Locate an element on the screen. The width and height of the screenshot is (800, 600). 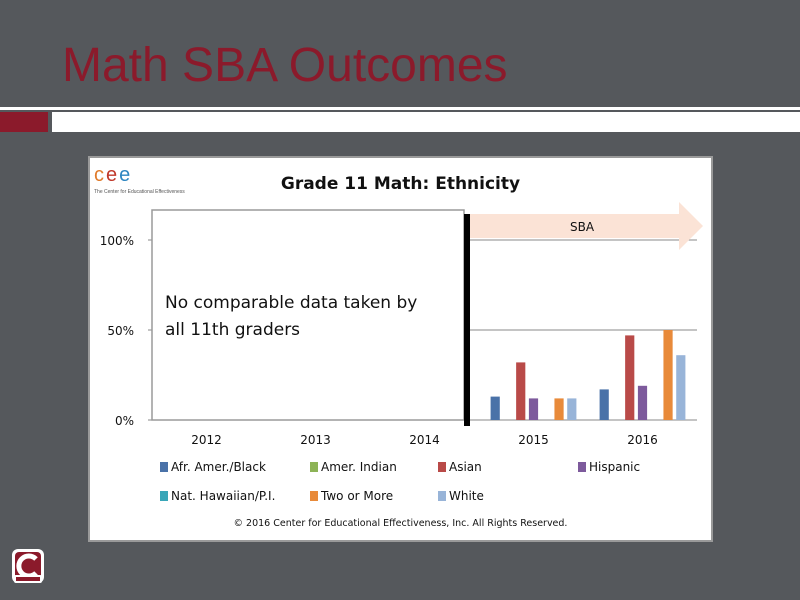
divider-bar is located at coordinates (426, 122).